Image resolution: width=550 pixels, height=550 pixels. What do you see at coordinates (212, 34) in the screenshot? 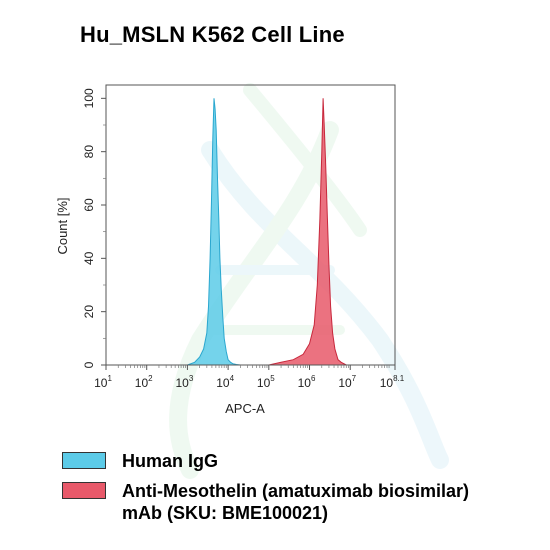
I see `chart-title: Hu_MSLN K562 Cell Line` at bounding box center [212, 34].